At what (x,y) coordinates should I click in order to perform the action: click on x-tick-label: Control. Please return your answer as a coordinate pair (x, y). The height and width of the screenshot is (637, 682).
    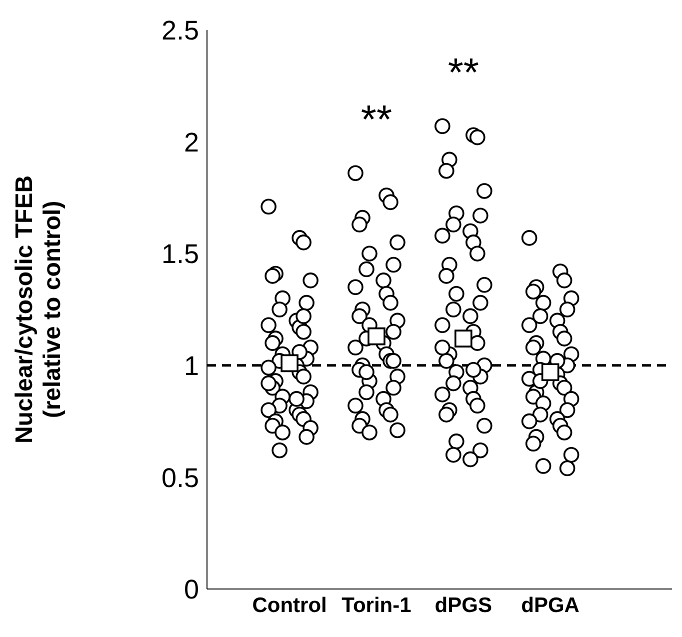
    Looking at the image, I should click on (289, 605).